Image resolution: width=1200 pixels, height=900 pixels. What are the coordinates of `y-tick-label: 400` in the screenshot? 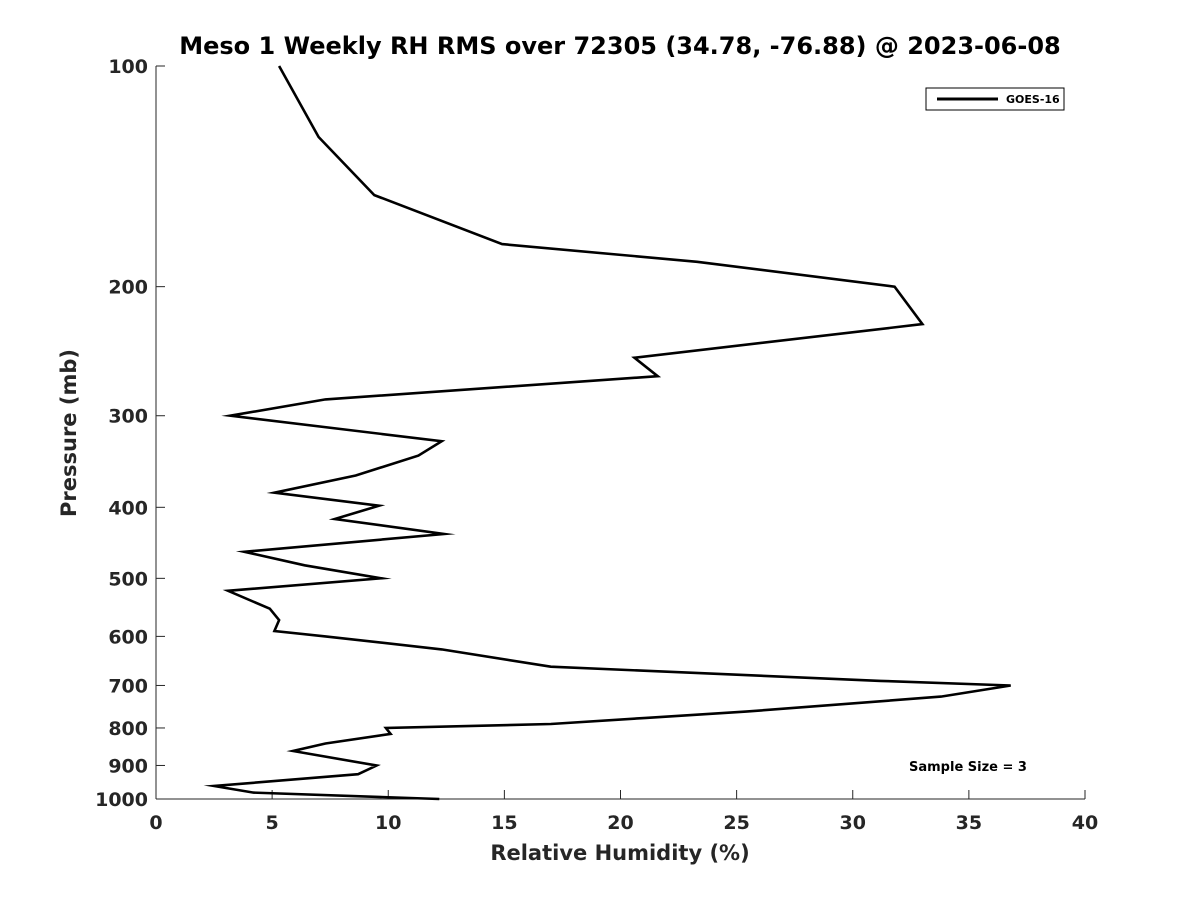 It's located at (128, 508).